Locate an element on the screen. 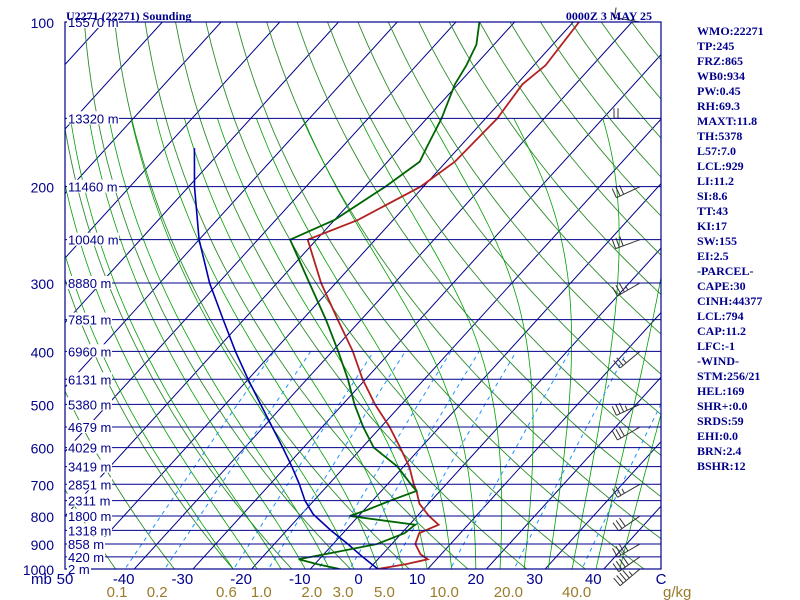 The height and width of the screenshot is (600, 800). height-tick-label: 2 m is located at coordinates (79, 569).